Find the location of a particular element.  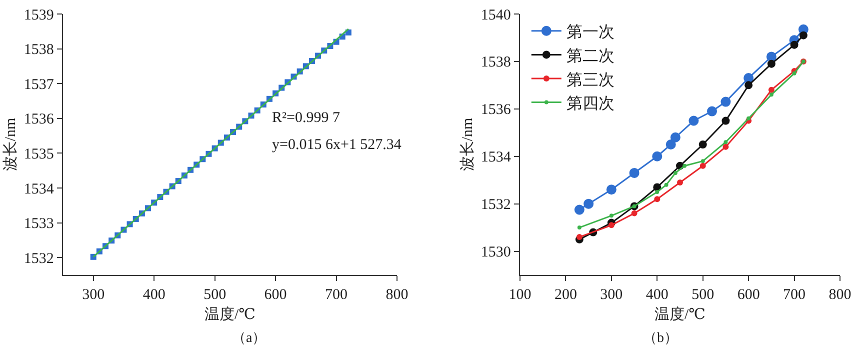

legend-label: 第二次 is located at coordinates (590, 56).